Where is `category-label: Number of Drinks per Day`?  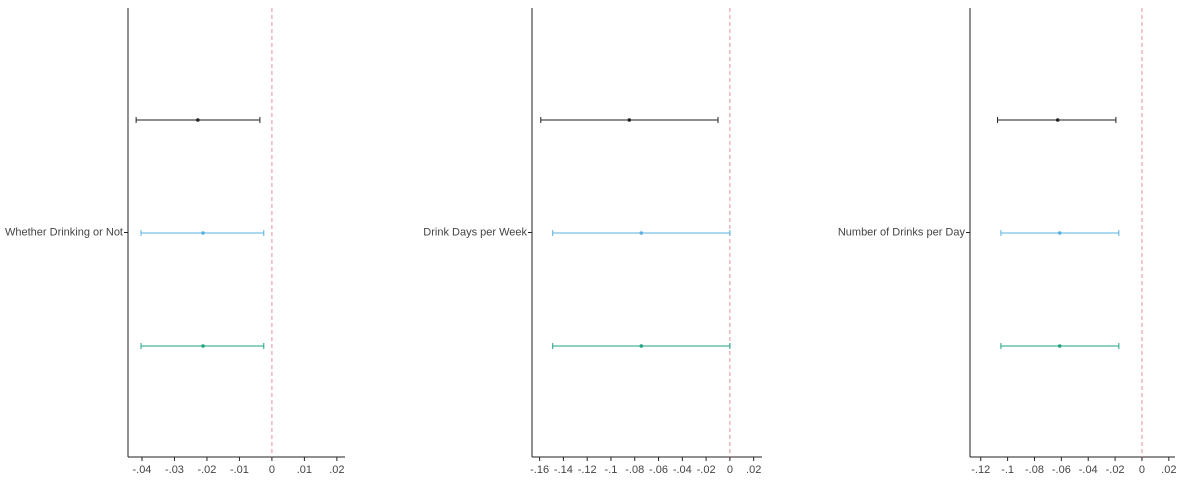 category-label: Number of Drinks per Day is located at coordinates (902, 232).